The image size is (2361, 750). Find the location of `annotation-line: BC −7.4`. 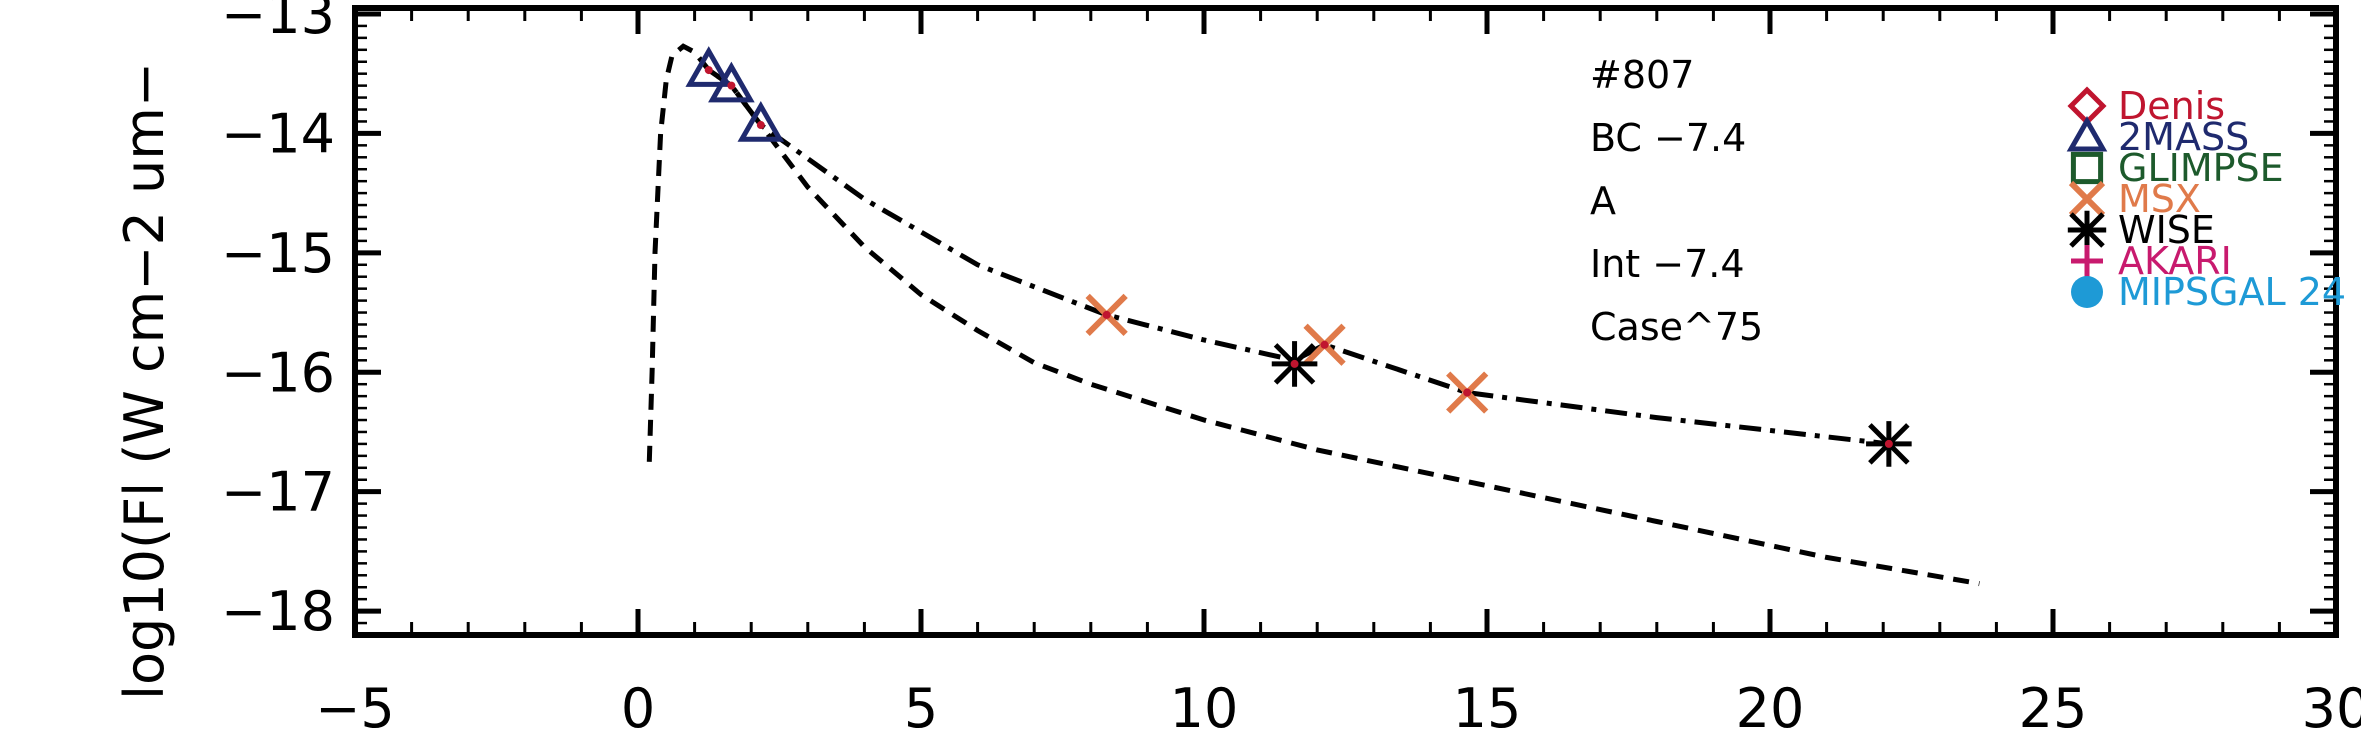

annotation-line: BC −7.4 is located at coordinates (1668, 138).